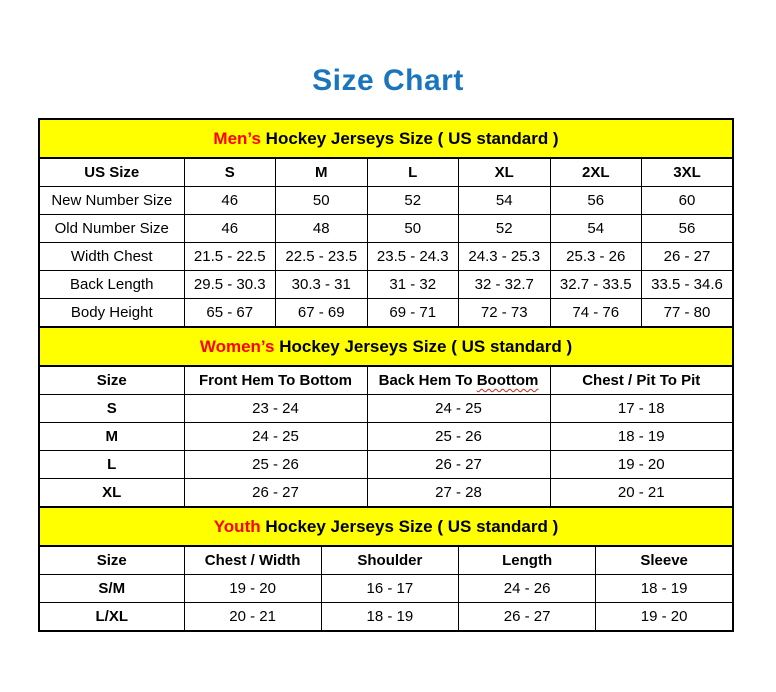  What do you see at coordinates (458, 493) in the screenshot?
I see `size-value-cell: 27 - 28` at bounding box center [458, 493].